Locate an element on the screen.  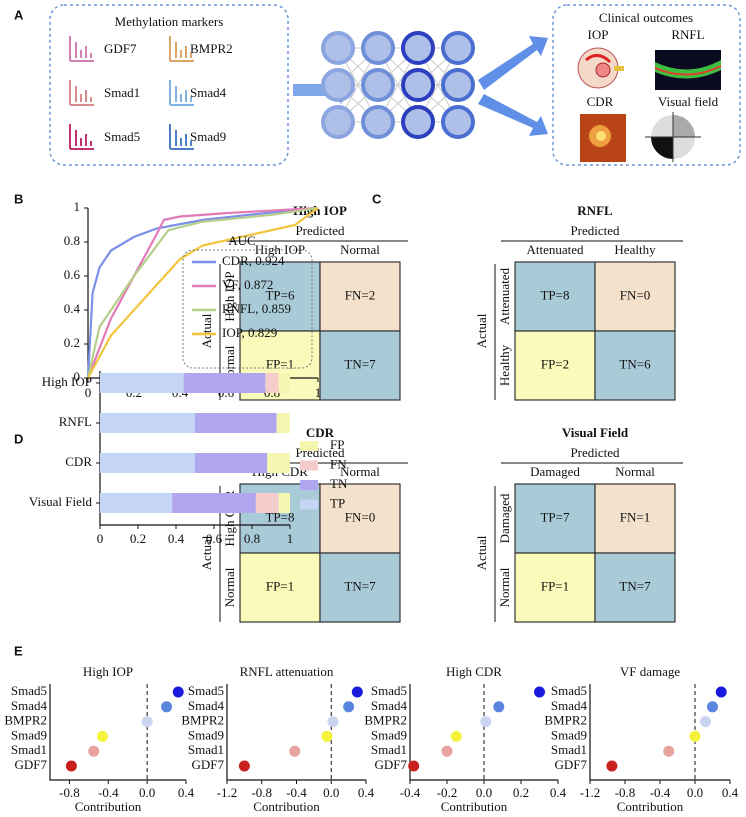
panel-label: E is located at coordinates (18, 650).